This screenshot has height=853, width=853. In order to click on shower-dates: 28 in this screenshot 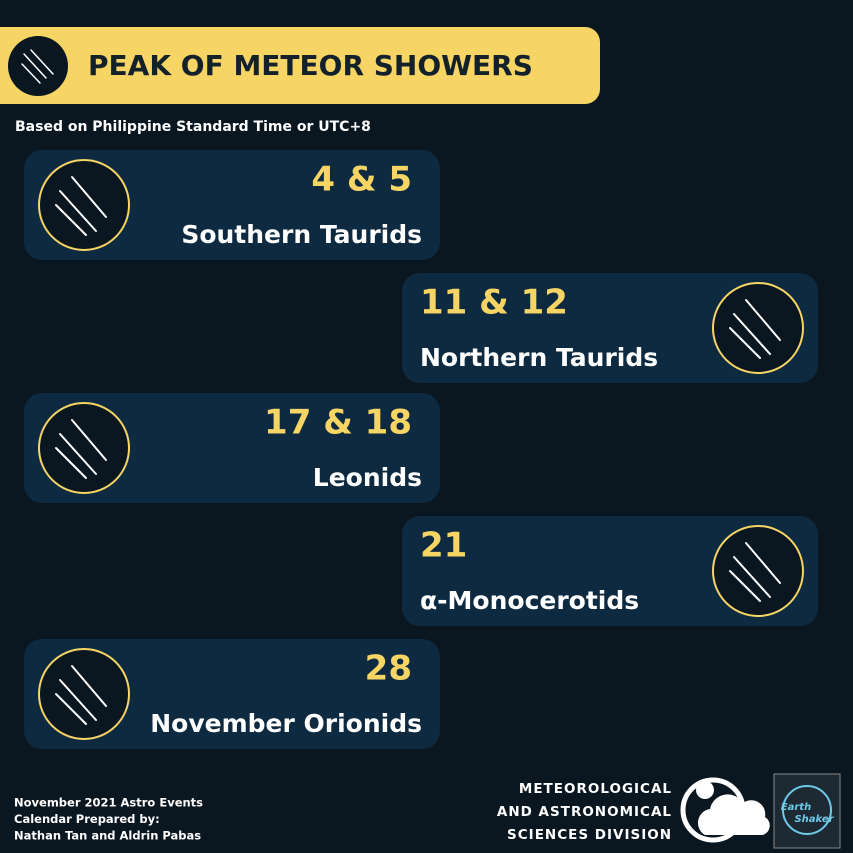, I will do `click(388, 669)`.